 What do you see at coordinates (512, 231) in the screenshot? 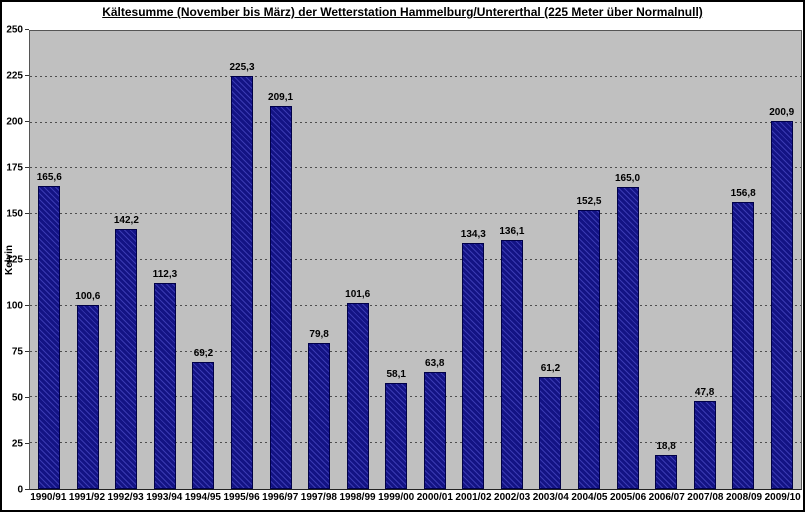
I see `bar-value-label: 136,1` at bounding box center [512, 231].